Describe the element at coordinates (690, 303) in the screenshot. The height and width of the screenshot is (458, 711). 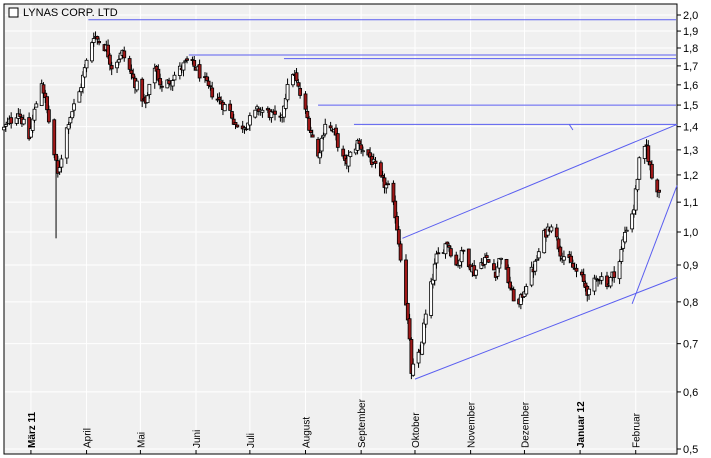
I see `y-tick-label: 0,8` at that location.